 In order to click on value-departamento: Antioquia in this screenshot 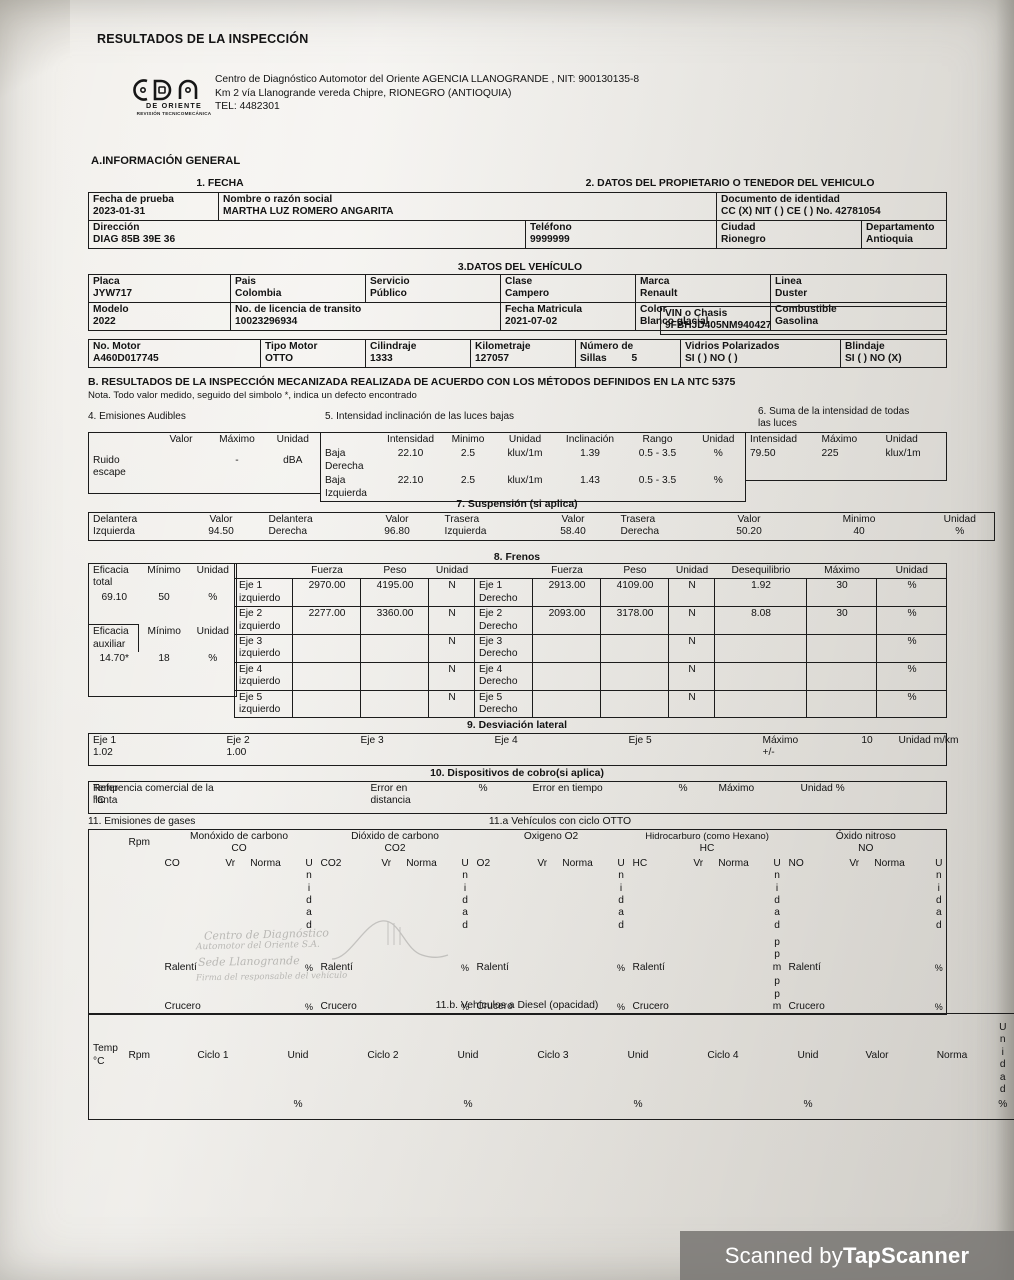, I will do `click(889, 240)`.